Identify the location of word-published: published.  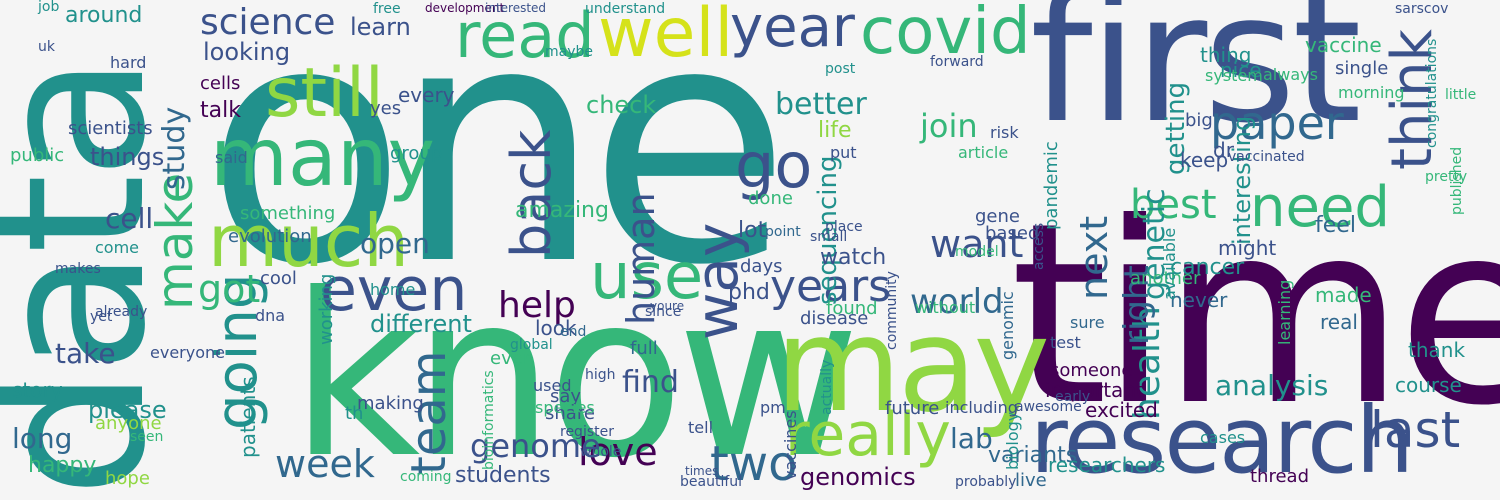
(1457, 180).